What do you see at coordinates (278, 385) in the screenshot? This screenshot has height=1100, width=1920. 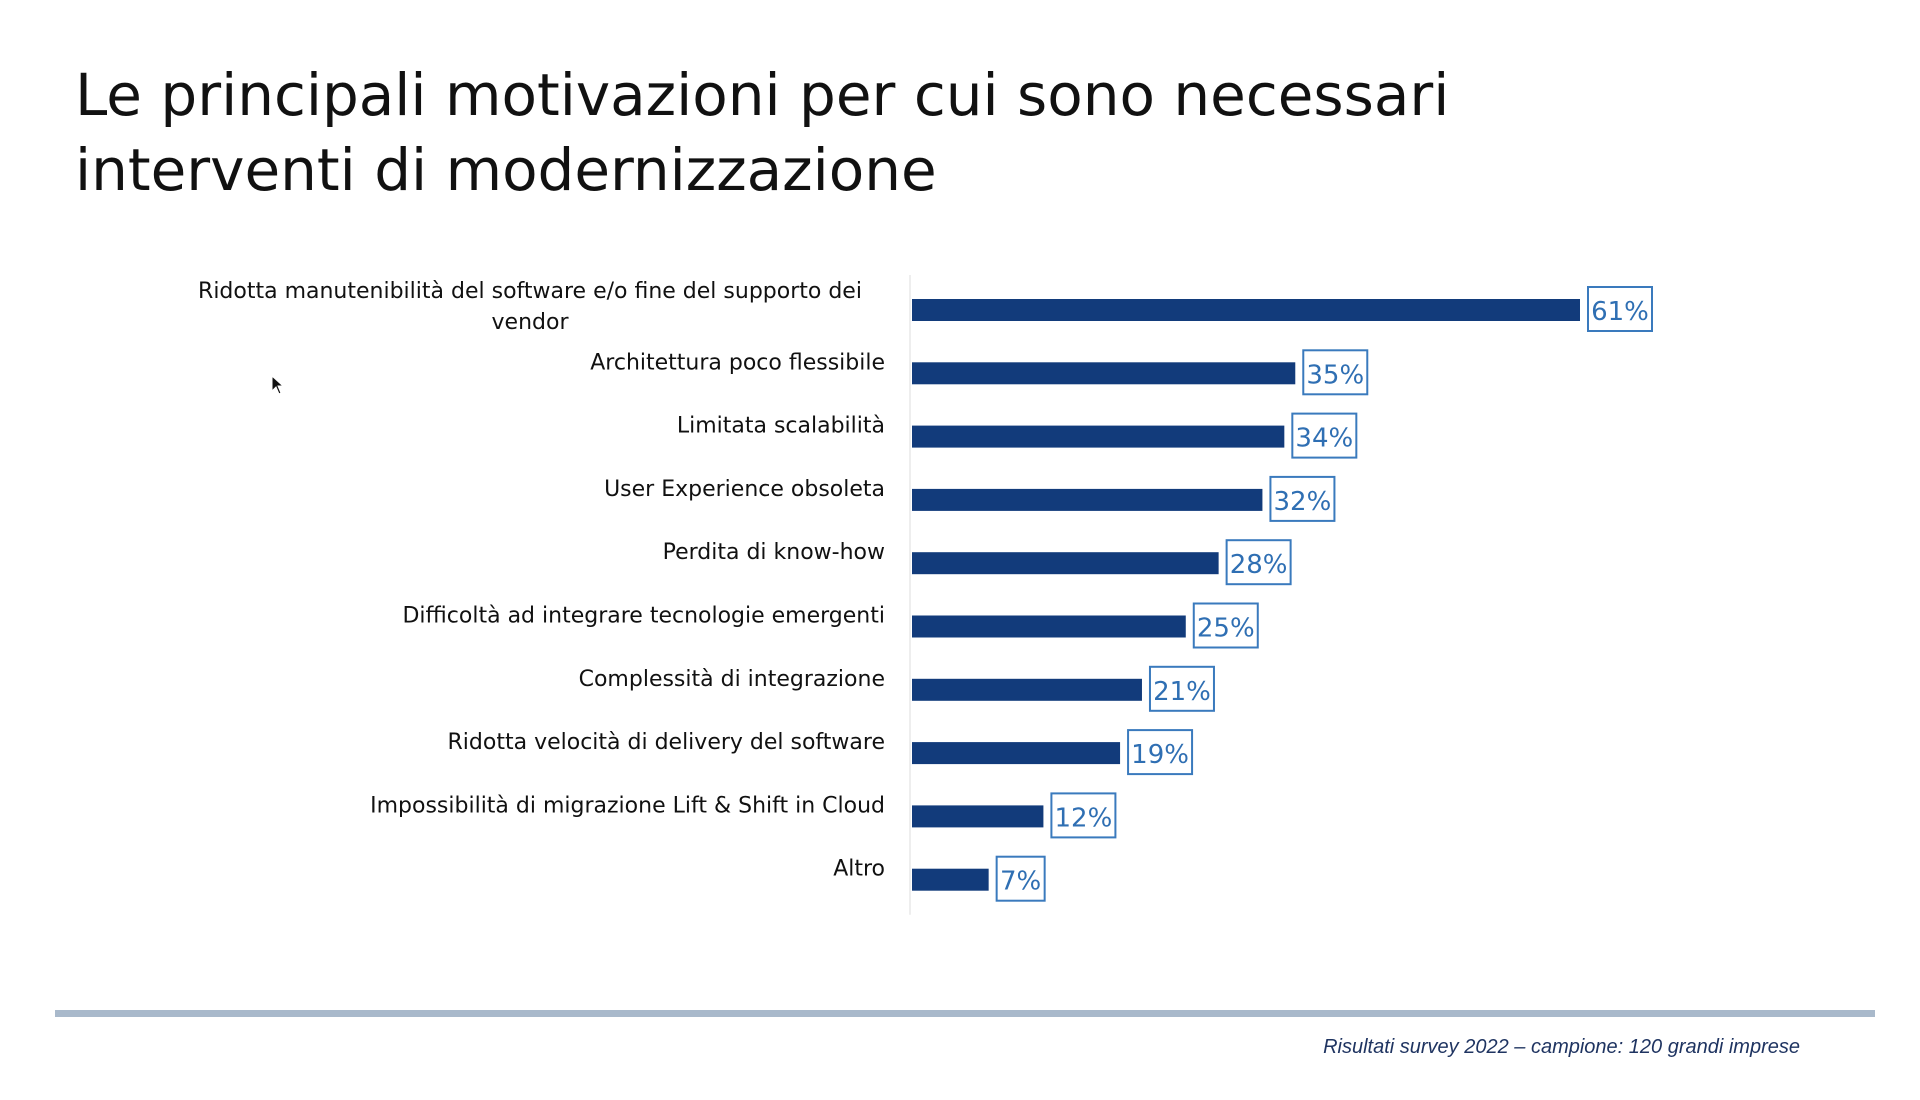 I see `mouse-pointer-icon` at bounding box center [278, 385].